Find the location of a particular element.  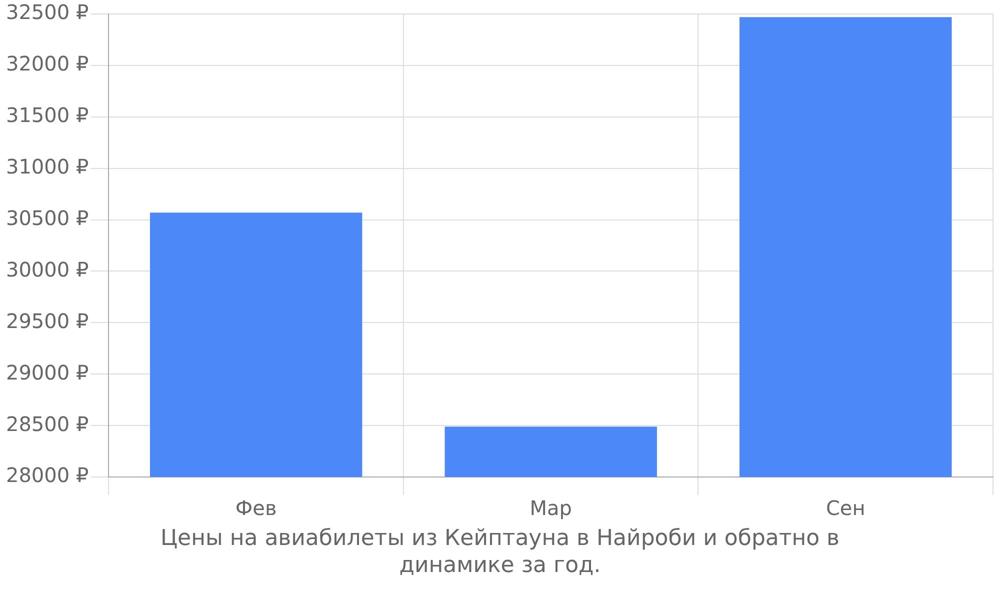

y-tick-label: 30000 ₽ is located at coordinates (47, 269).